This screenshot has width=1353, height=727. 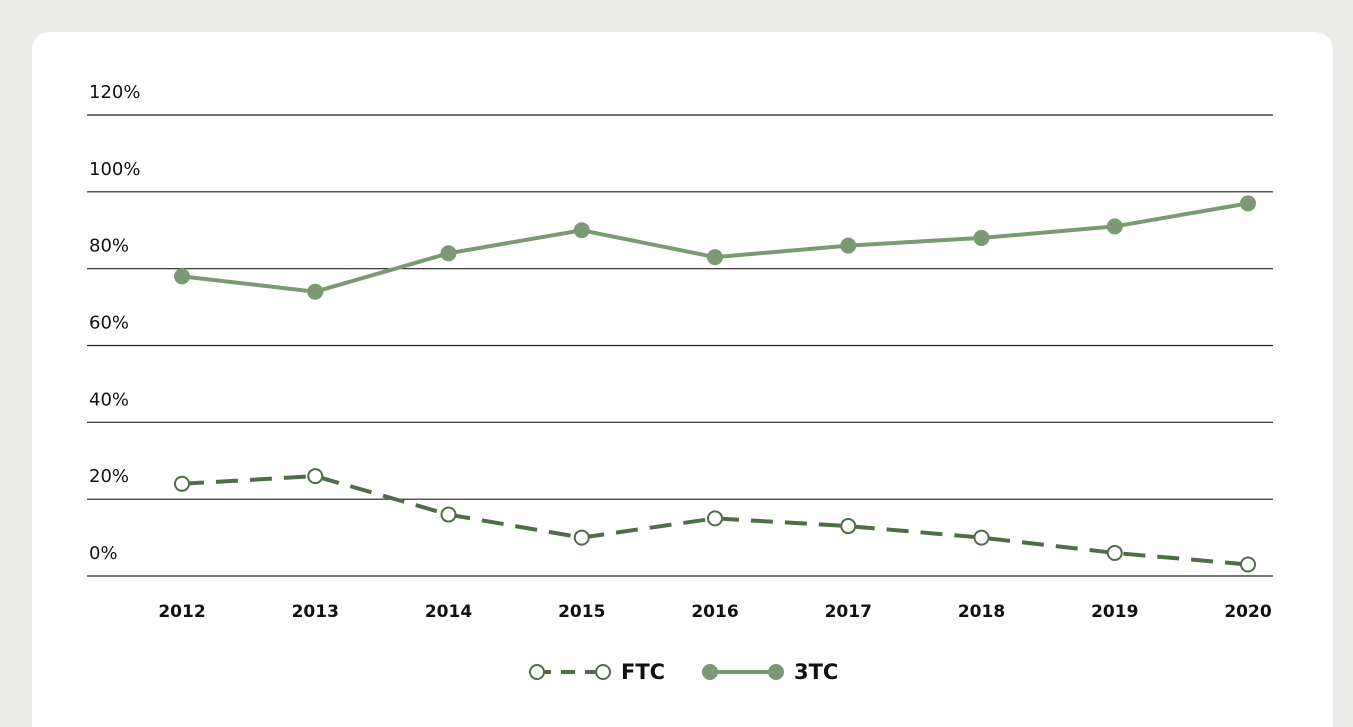 What do you see at coordinates (109, 399) in the screenshot?
I see `y-tick-label: 40%` at bounding box center [109, 399].